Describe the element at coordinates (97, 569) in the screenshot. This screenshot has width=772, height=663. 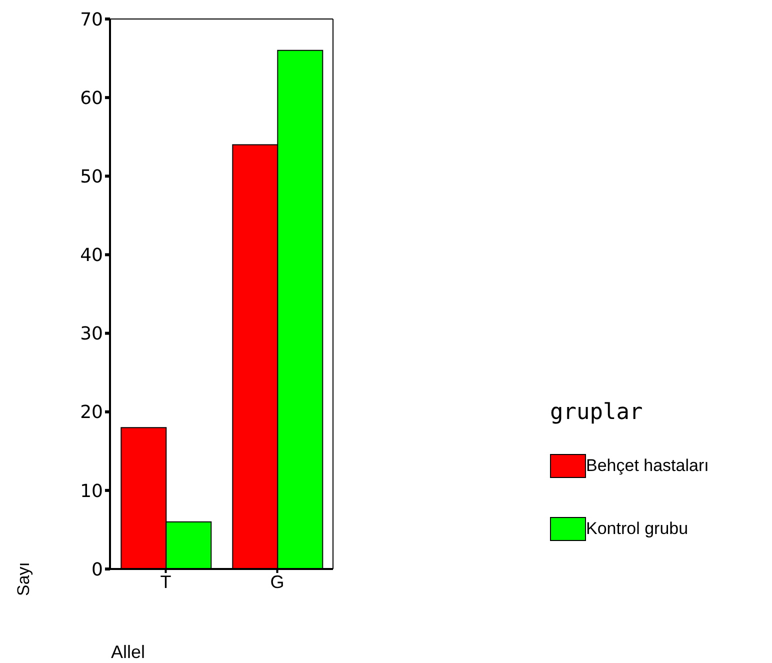
I see `y-tick-label: 0` at that location.